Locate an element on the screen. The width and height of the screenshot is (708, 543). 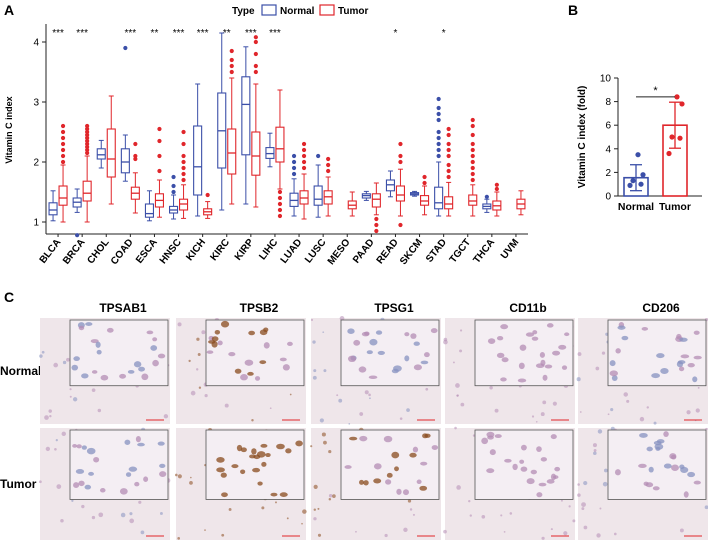
x-tick-label: PAAD is located at coordinates (364, 251).